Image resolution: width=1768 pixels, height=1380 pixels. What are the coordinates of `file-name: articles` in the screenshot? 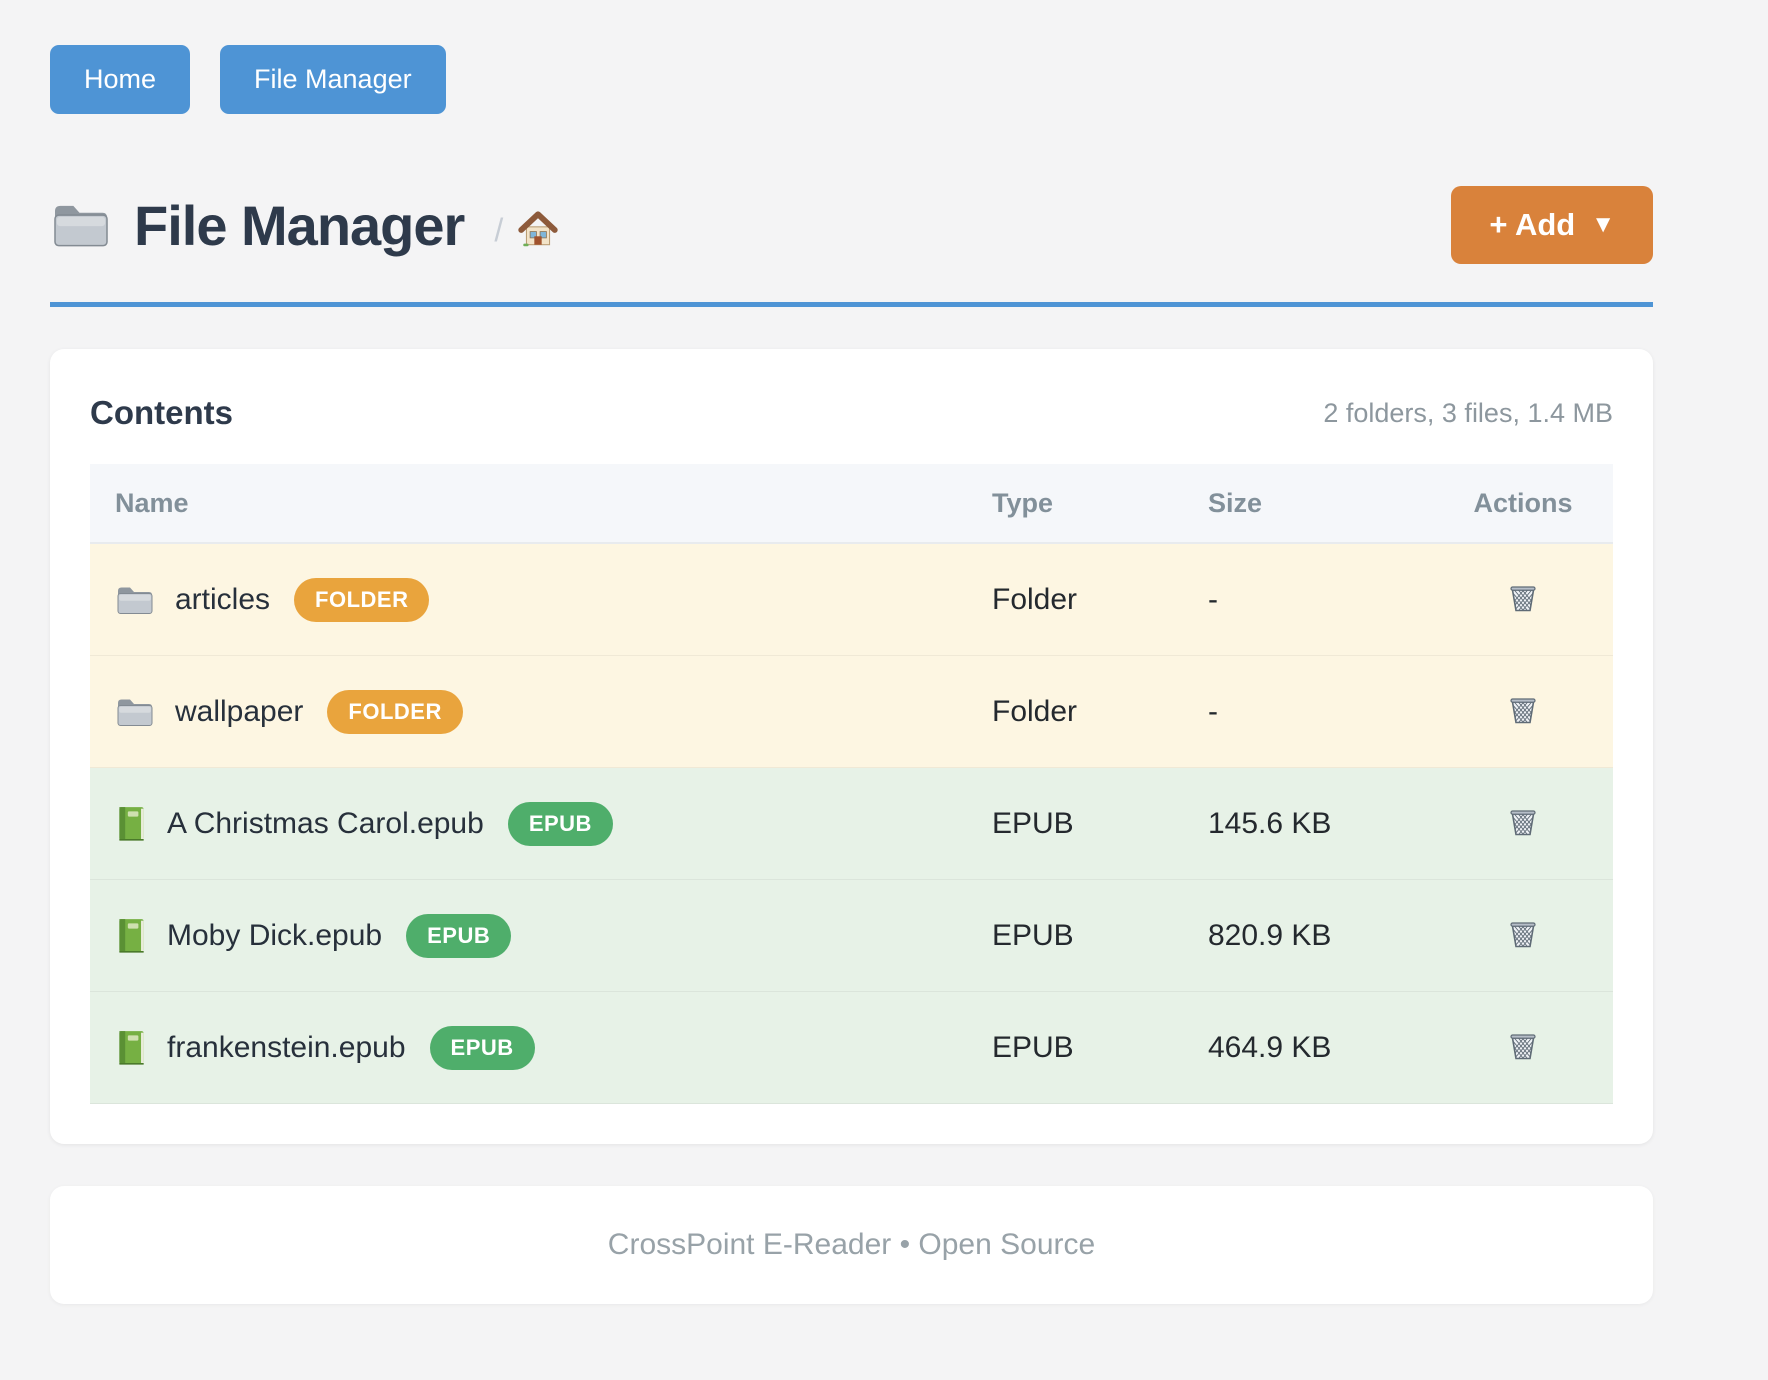 It's located at (223, 599).